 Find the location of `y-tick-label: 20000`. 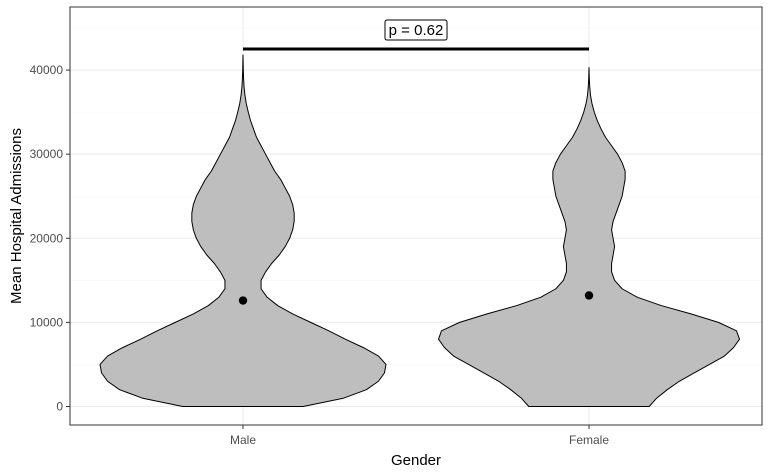

y-tick-label: 20000 is located at coordinates (47, 238).